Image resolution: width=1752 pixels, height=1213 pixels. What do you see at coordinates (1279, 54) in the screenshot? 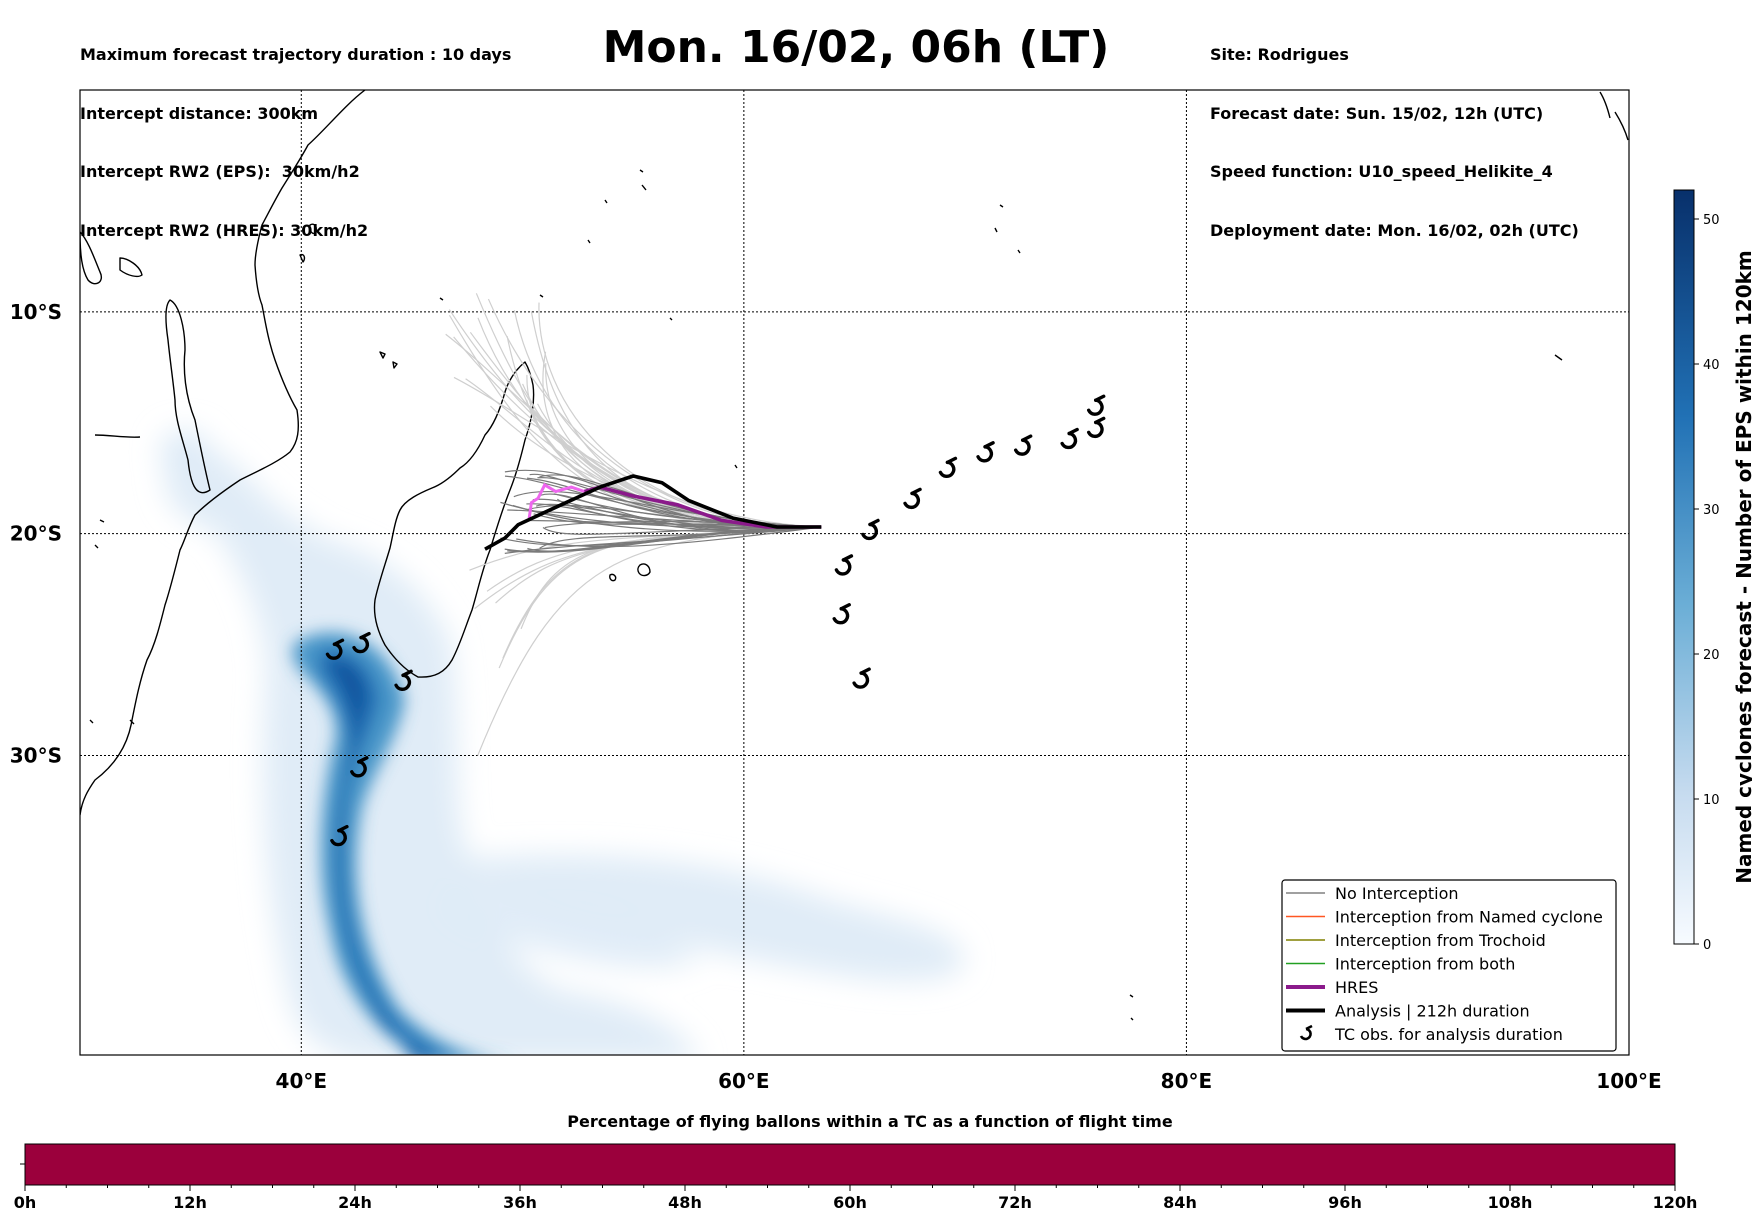
I see `header-right-line: Site: Rodrigues` at bounding box center [1279, 54].